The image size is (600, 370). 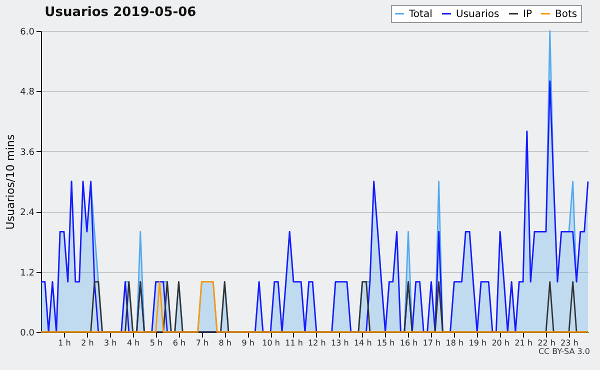 I want to click on legend-label: IP, so click(x=527, y=14).